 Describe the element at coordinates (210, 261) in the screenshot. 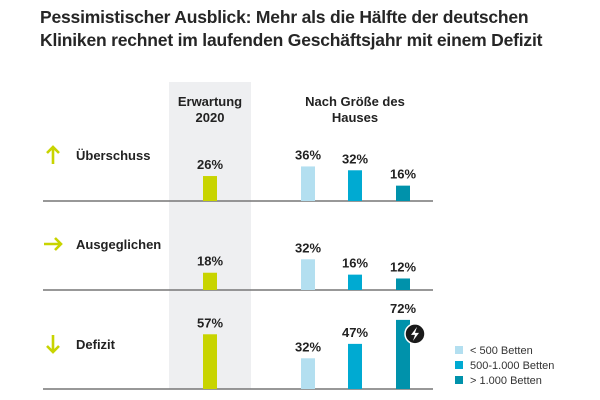

I see `value-label: 18%` at that location.